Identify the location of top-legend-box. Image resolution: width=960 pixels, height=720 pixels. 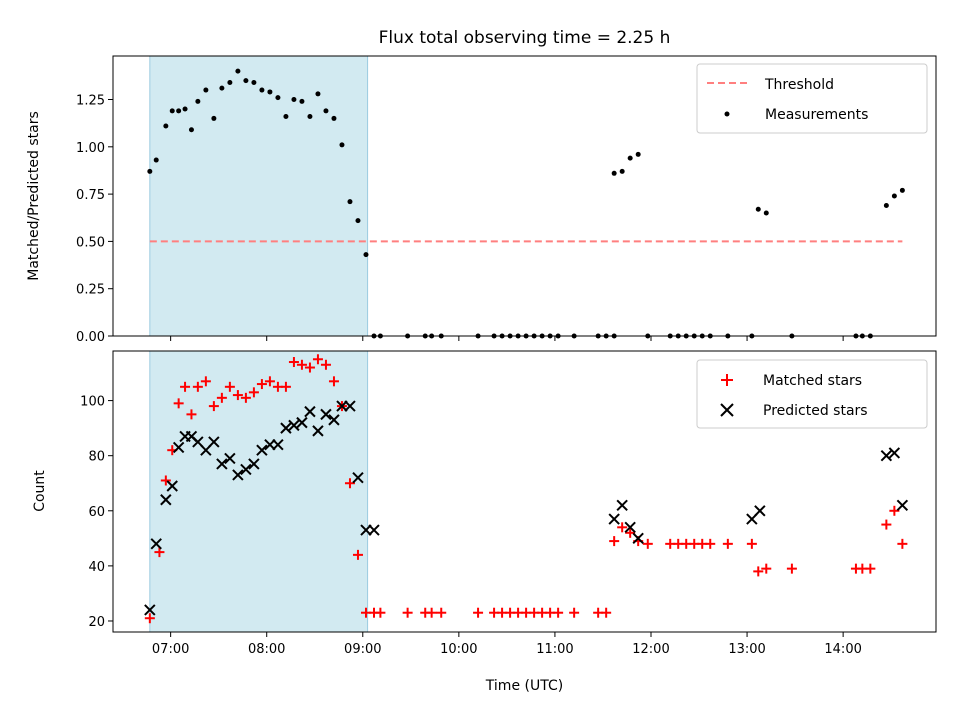
(812, 98).